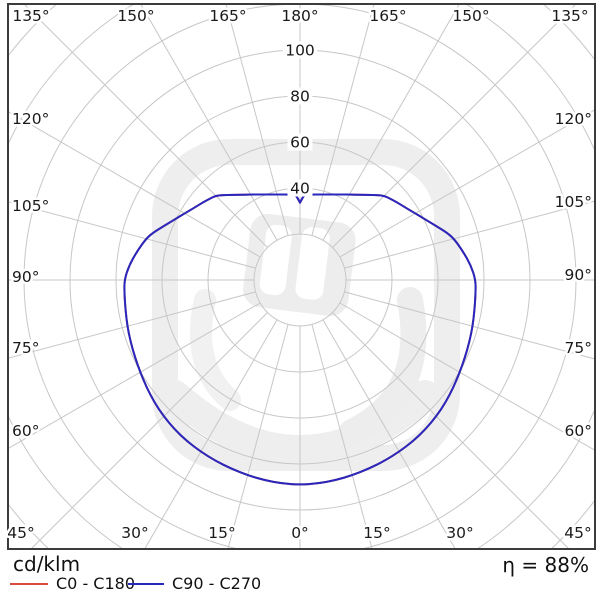  What do you see at coordinates (217, 583) in the screenshot?
I see `legend-label-c90-c270: C90 - C270` at bounding box center [217, 583].